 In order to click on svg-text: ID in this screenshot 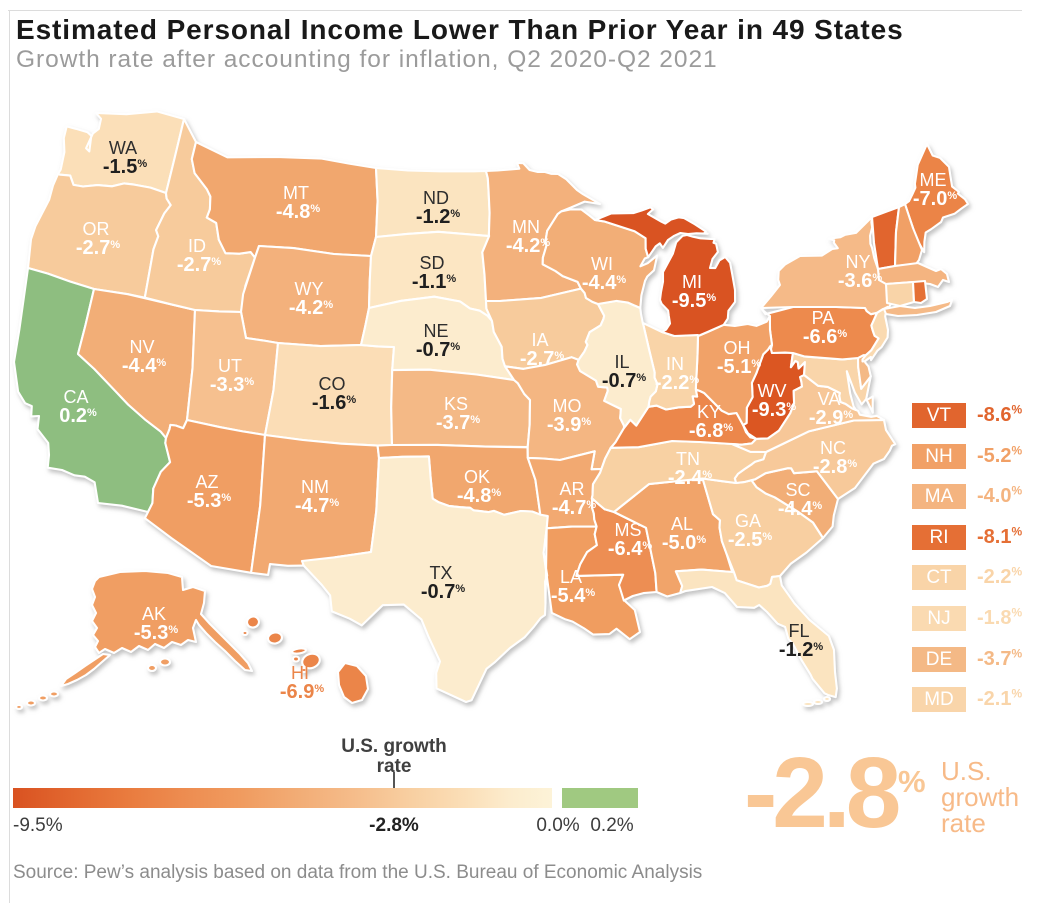, I will do `click(197, 246)`.